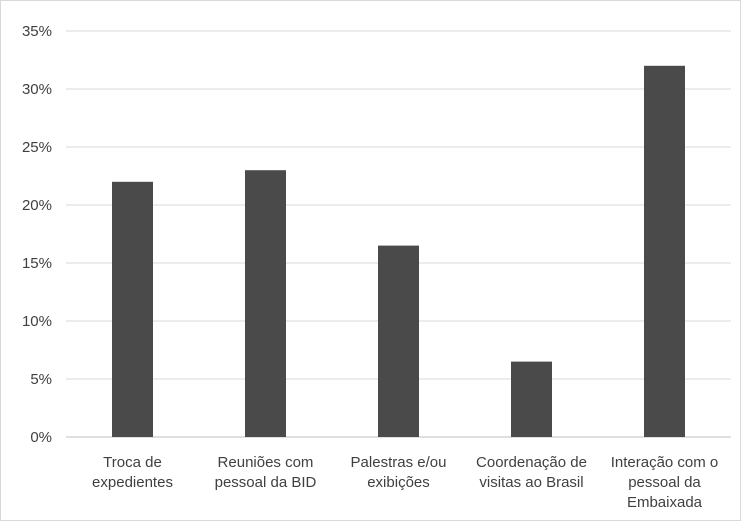 Image resolution: width=741 pixels, height=521 pixels. I want to click on x-category-label-line: Troca de, so click(132, 462).